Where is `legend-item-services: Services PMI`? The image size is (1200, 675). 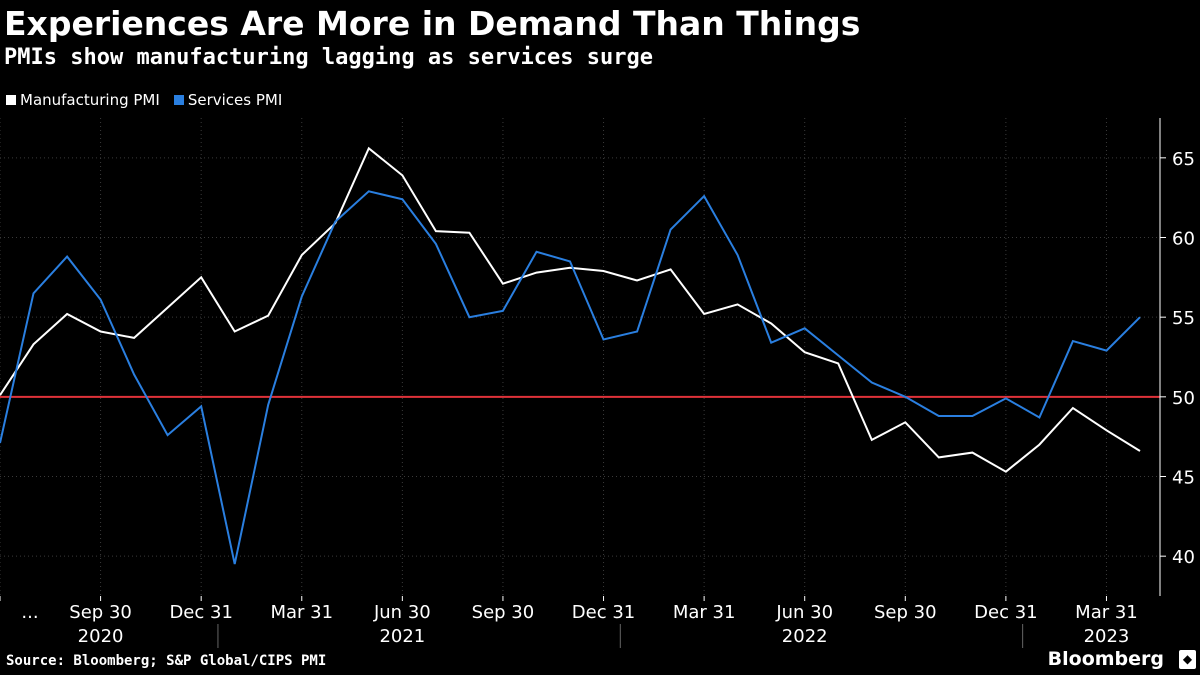
legend-item-services: Services PMI is located at coordinates (228, 100).